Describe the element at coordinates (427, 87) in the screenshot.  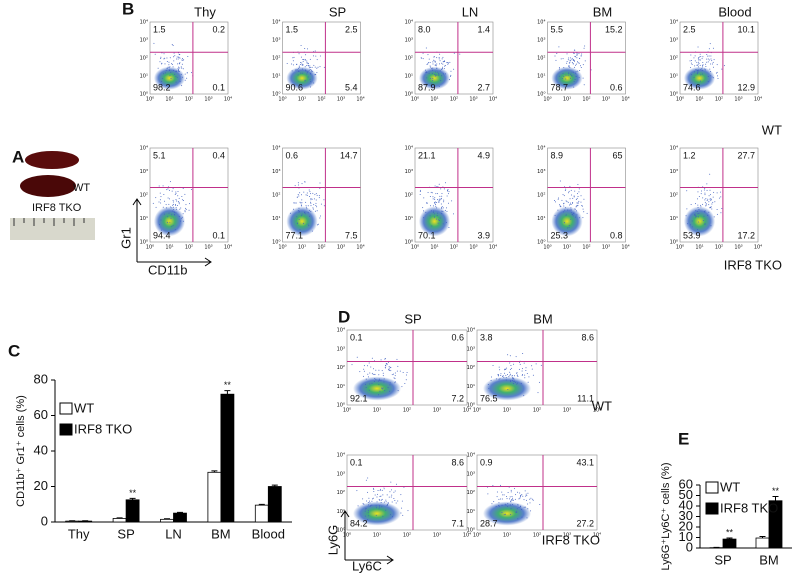
I see `quadrant-value: 87.9` at that location.